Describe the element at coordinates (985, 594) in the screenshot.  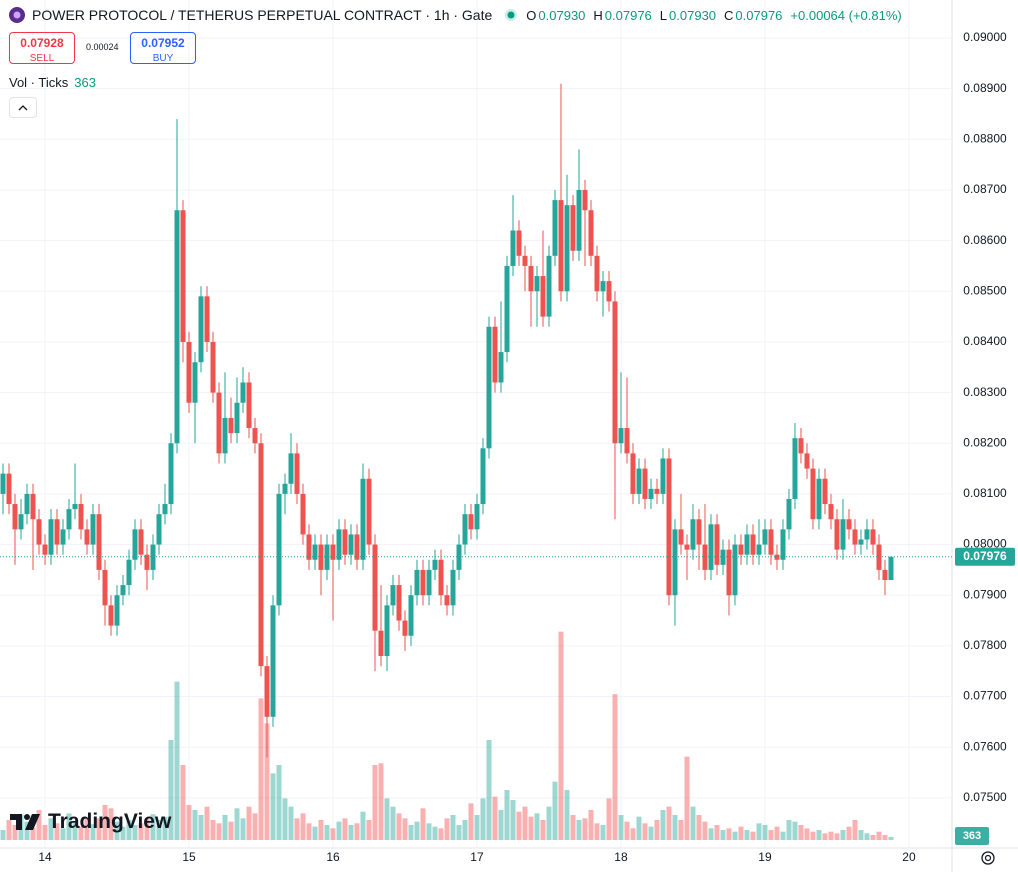
I see `y-tick-label: 0.07900` at that location.